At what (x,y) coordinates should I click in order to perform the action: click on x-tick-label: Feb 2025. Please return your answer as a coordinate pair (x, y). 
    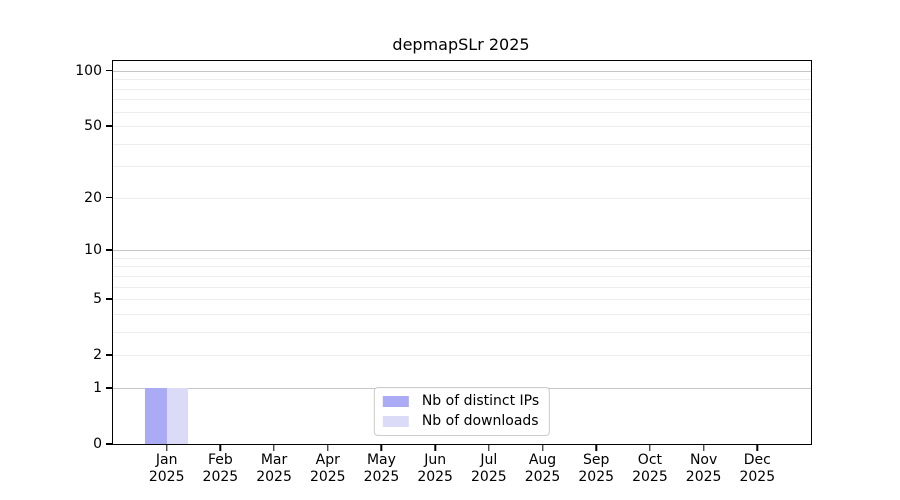
    Looking at the image, I should click on (221, 469).